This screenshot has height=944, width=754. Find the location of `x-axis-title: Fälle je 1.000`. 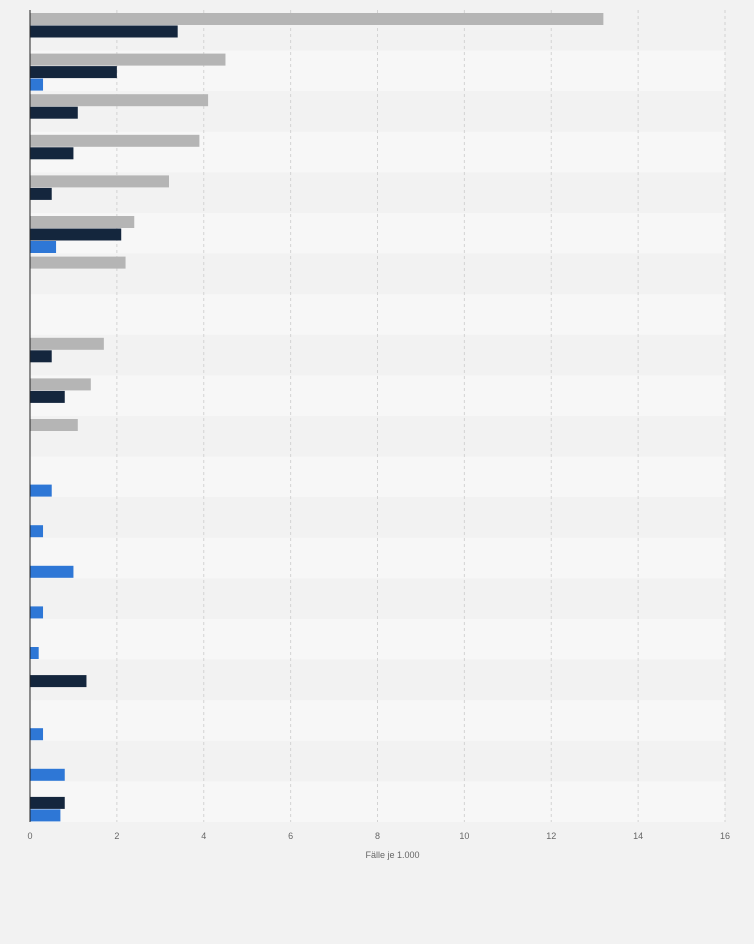

x-axis-title: Fälle je 1.000 is located at coordinates (392, 855).